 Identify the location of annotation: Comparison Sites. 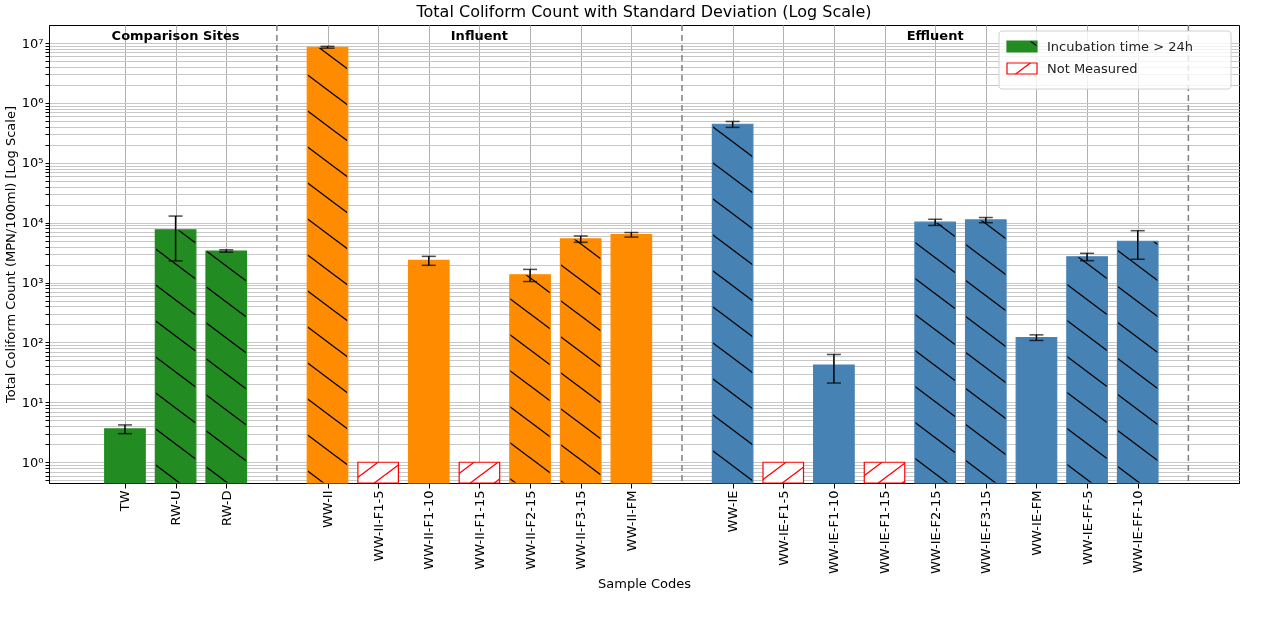
(175, 35).